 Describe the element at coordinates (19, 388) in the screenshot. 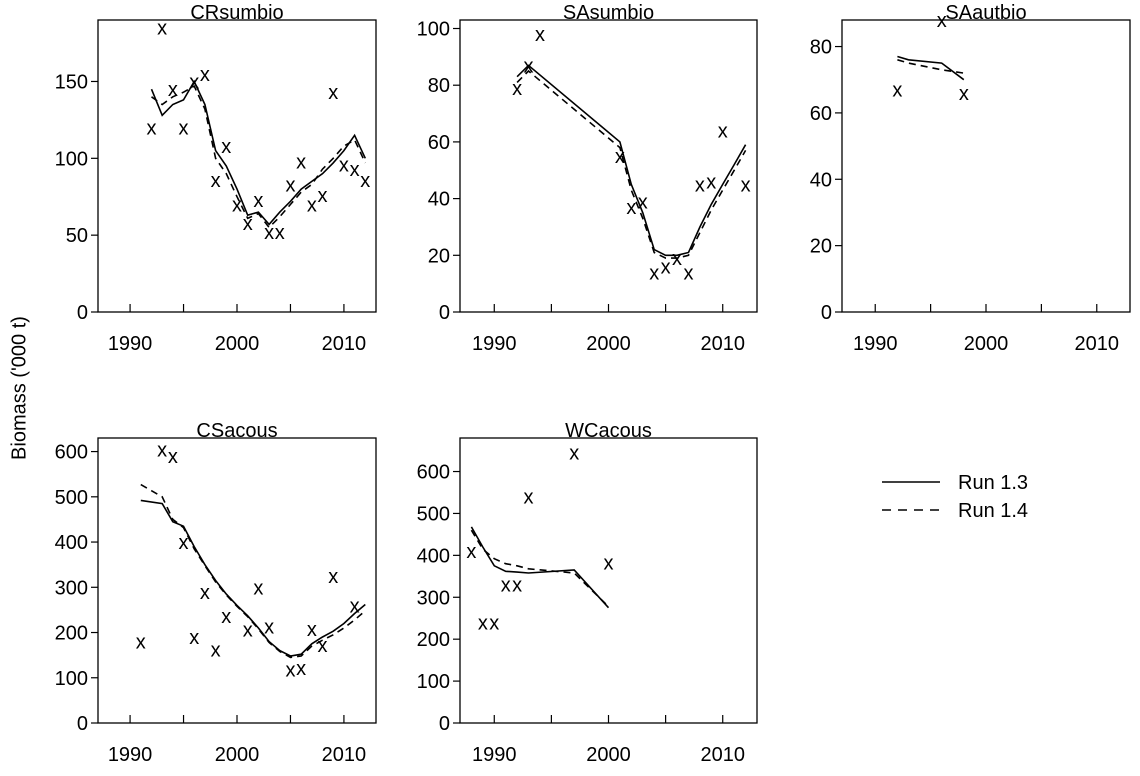

I see `y-axis-label: Biomass ('000 t)` at that location.